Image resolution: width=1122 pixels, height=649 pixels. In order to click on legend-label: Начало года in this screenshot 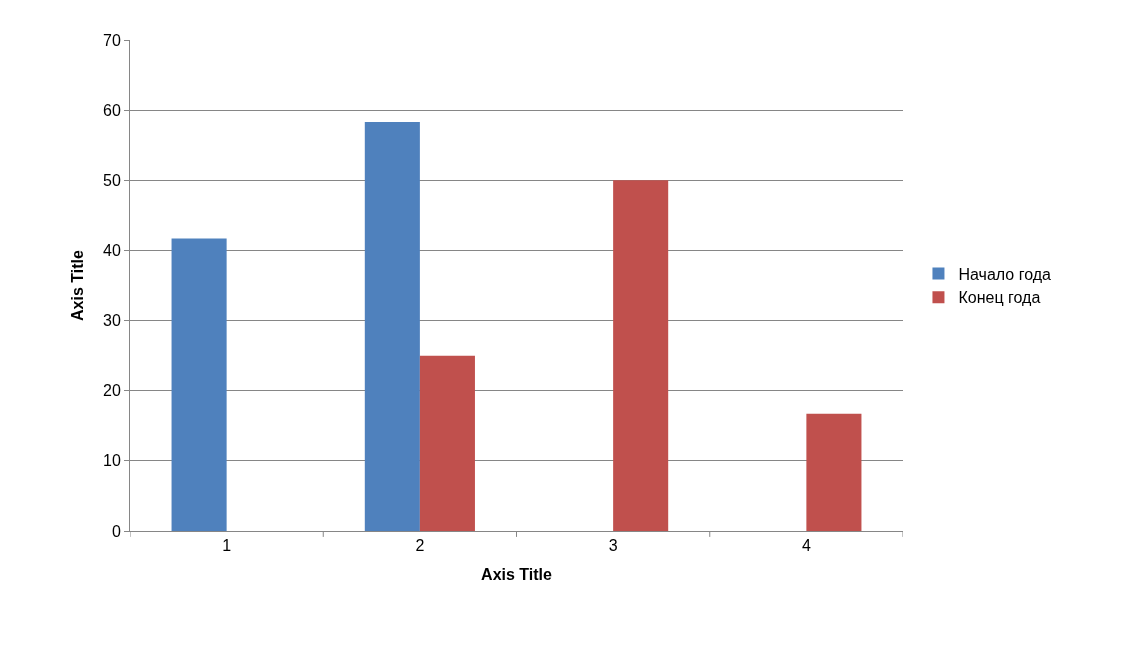, I will do `click(1005, 274)`.